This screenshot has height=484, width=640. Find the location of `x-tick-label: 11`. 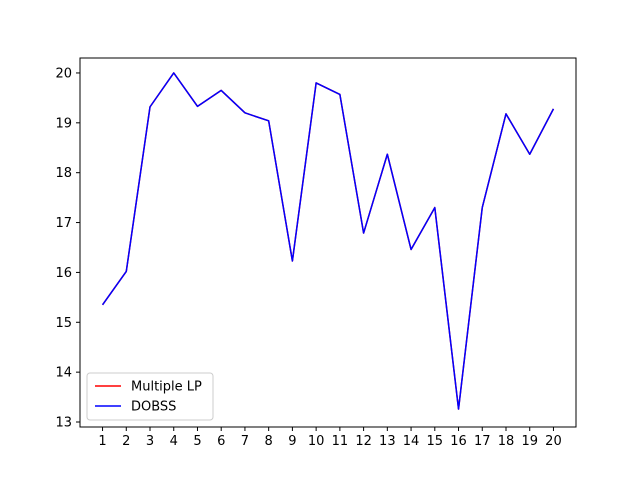

x-tick-label: 11 is located at coordinates (340, 441).